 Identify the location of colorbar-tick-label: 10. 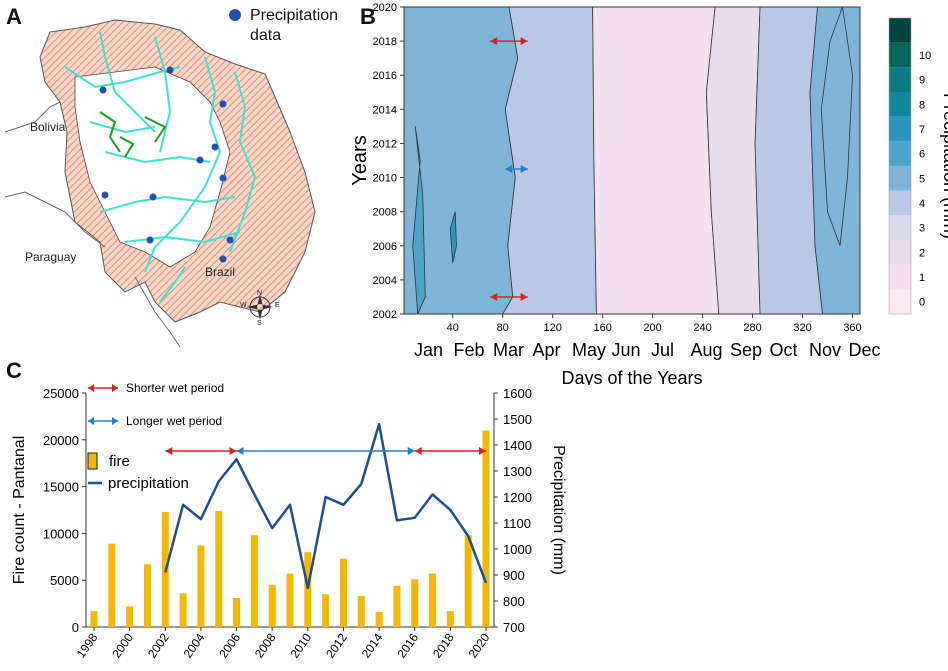
(925, 56).